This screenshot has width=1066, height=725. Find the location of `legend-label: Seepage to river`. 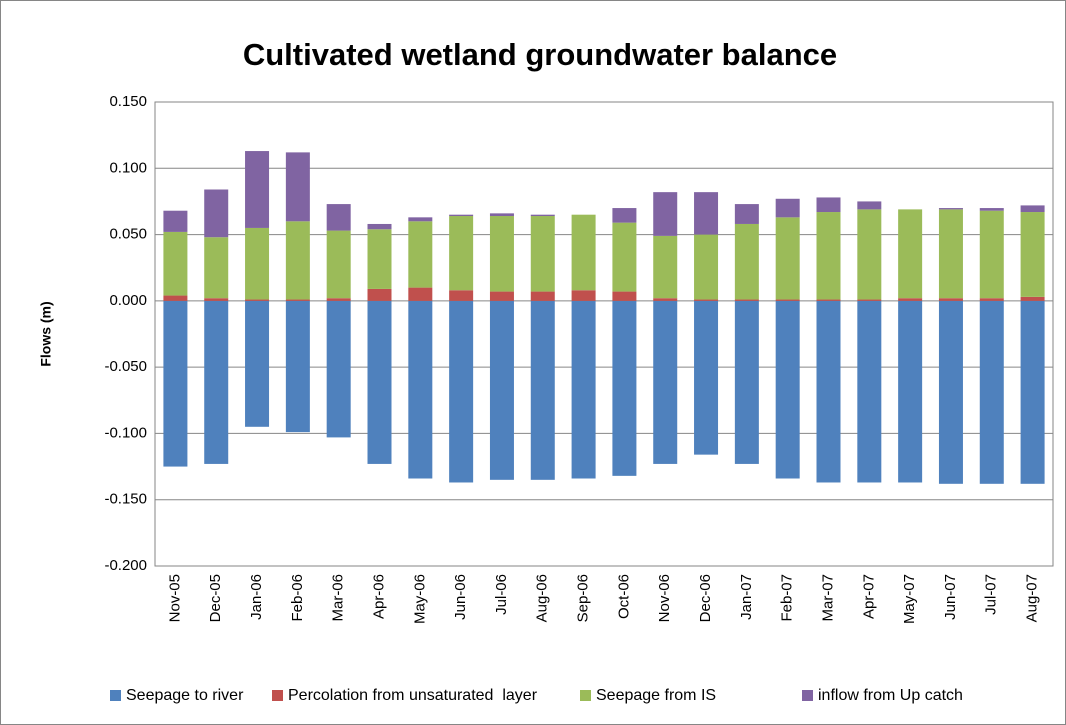

legend-label: Seepage to river is located at coordinates (185, 695).